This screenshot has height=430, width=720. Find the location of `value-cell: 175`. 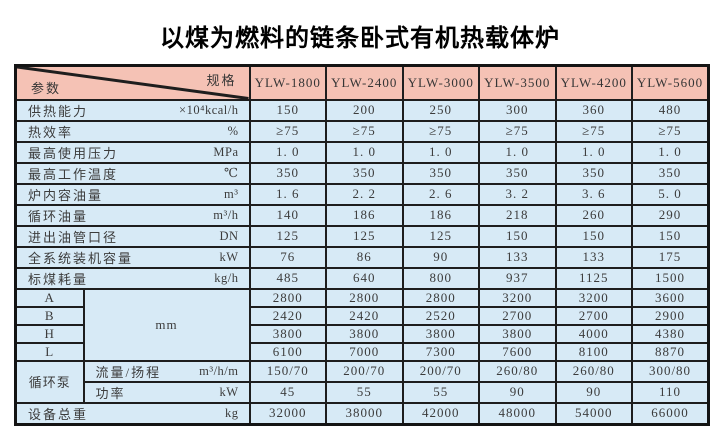

value-cell: 175 is located at coordinates (670, 257).